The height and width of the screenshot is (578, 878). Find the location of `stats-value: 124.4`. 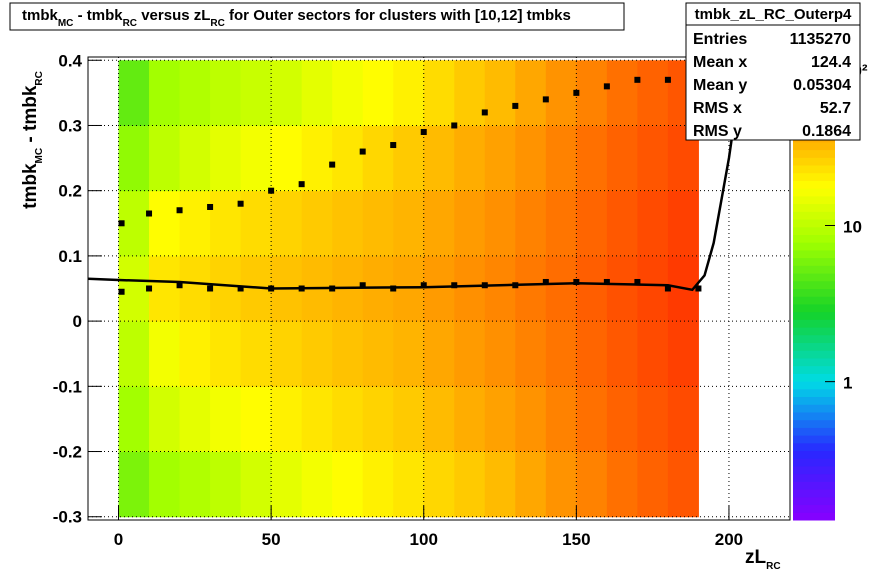

stats-value: 124.4 is located at coordinates (831, 62).